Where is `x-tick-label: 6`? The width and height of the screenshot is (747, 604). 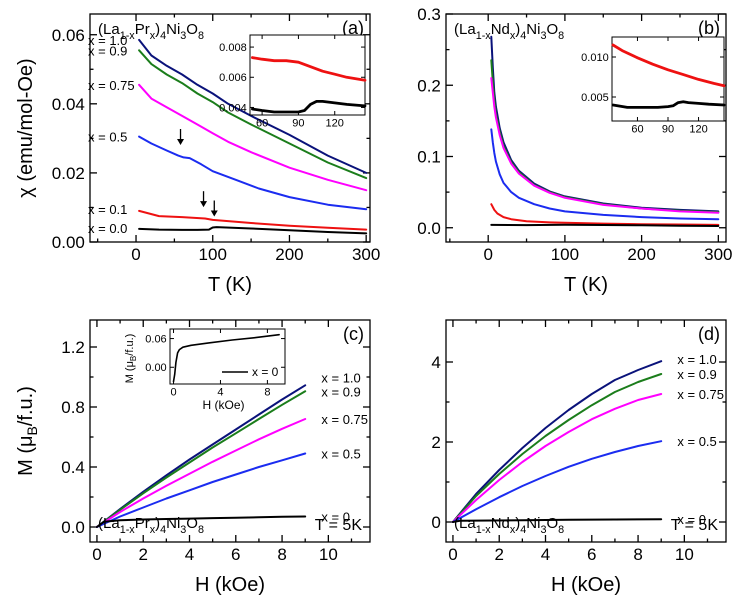
x-tick-label: 6 is located at coordinates (591, 554).